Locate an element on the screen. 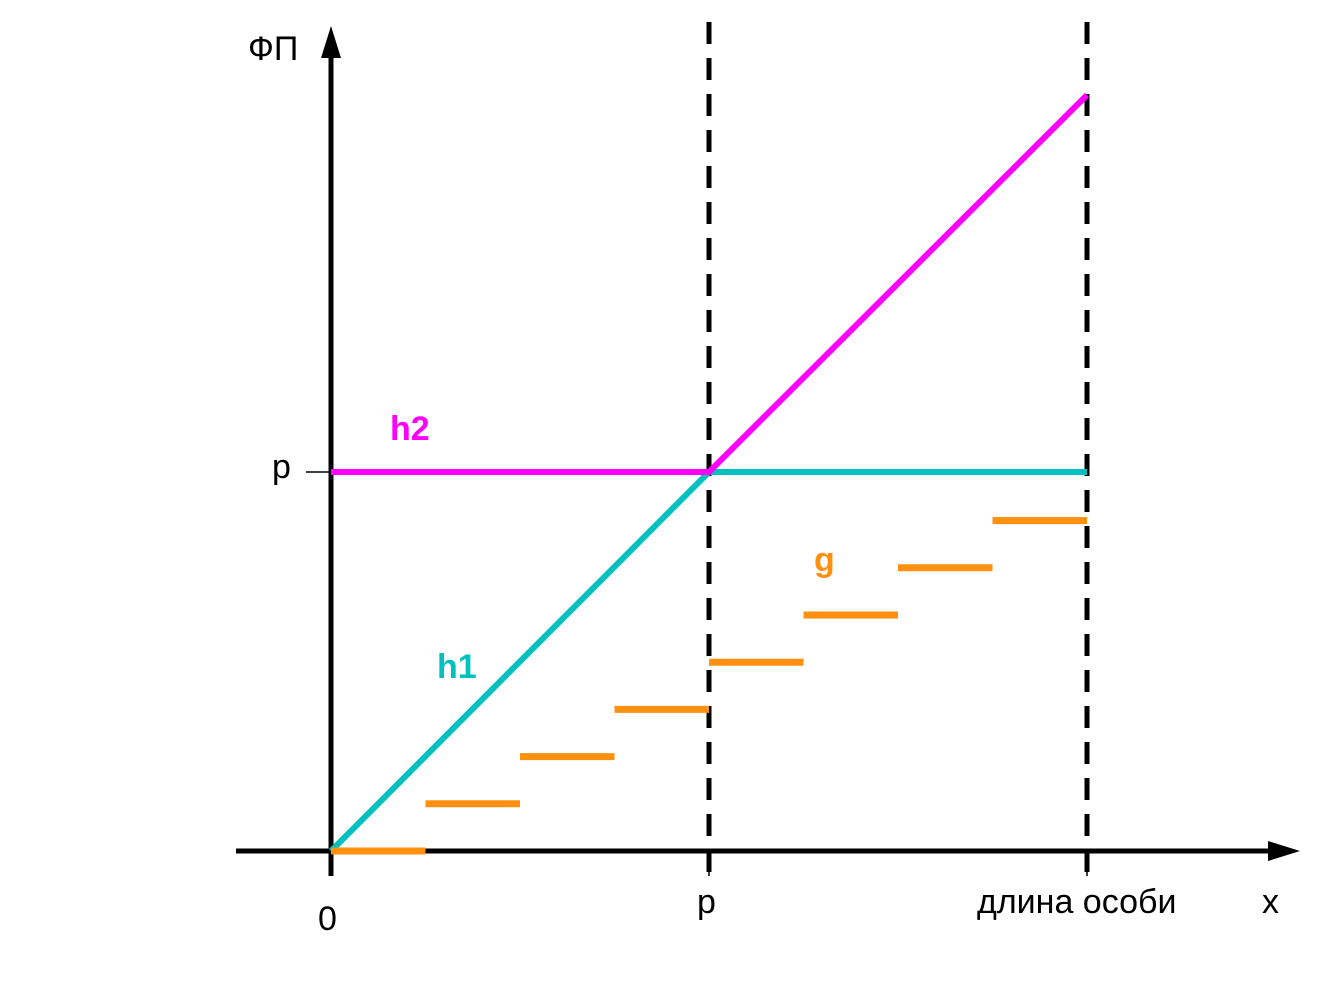 This screenshot has height=992, width=1323. x-axis-arrow is located at coordinates (1284, 851).